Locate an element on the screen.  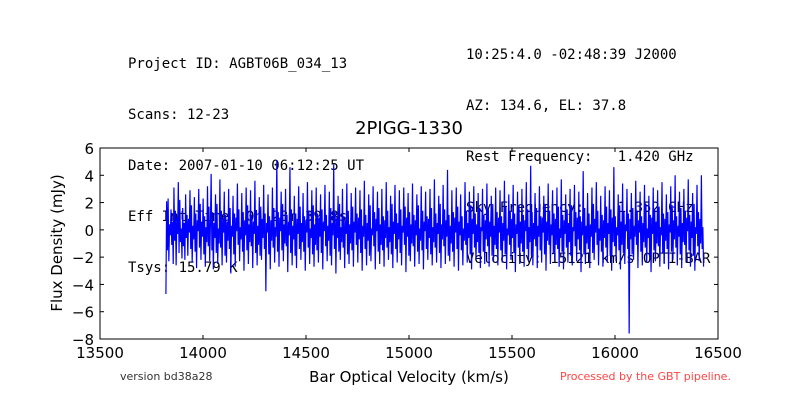
version-label: version bd38a28 is located at coordinates (166, 376).